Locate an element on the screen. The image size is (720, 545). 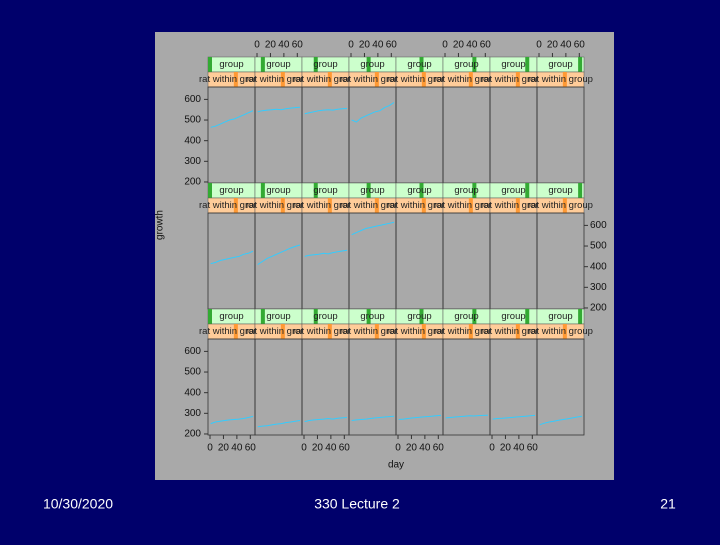
panel is located at coordinates (560, 387).